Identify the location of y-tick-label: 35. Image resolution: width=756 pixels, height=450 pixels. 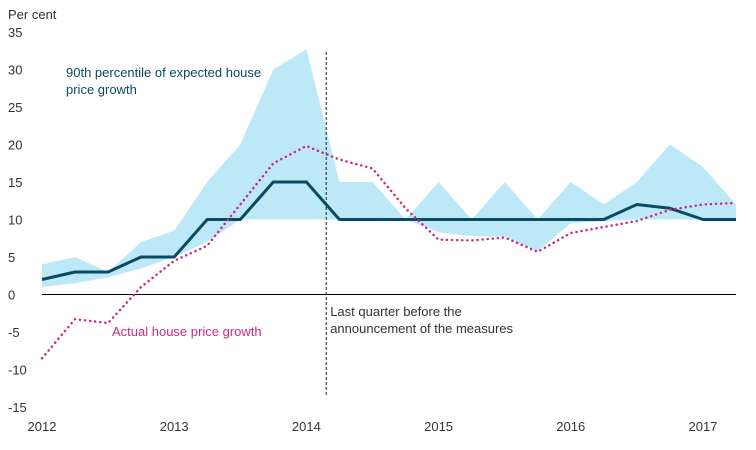
(15, 32).